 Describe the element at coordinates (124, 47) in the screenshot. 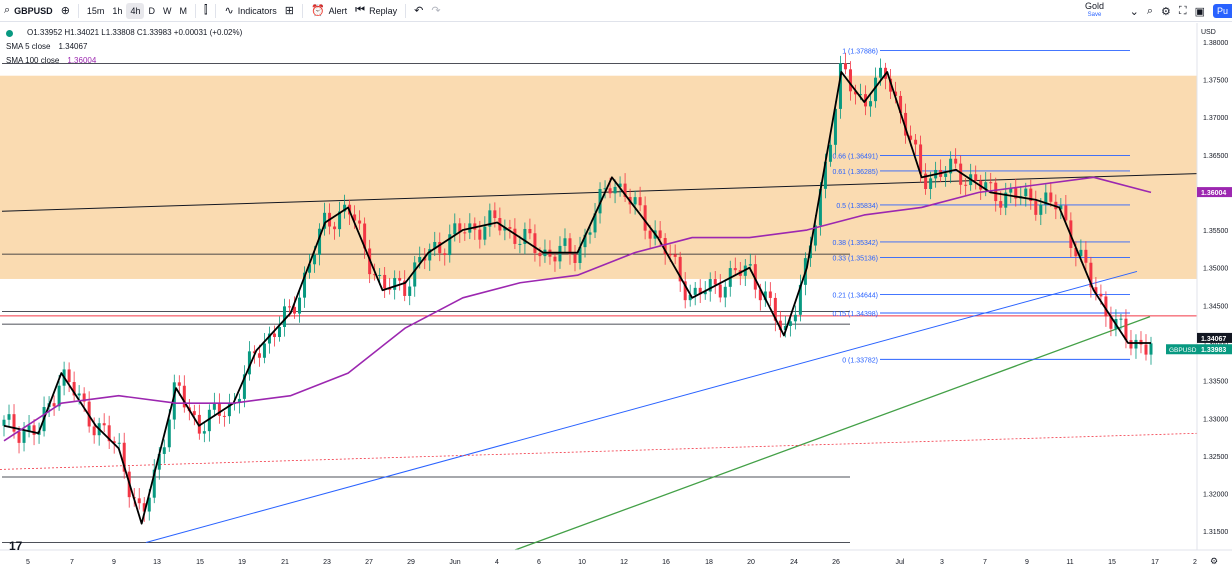

I see `sma5-row: SMA 5 close 1.34067` at that location.